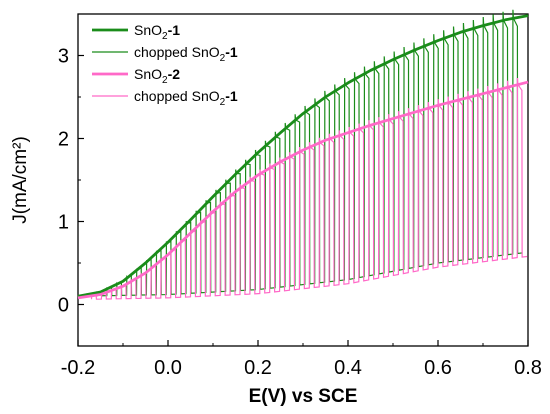 The height and width of the screenshot is (414, 550). I want to click on y-tick-label: 0, so click(63, 306).